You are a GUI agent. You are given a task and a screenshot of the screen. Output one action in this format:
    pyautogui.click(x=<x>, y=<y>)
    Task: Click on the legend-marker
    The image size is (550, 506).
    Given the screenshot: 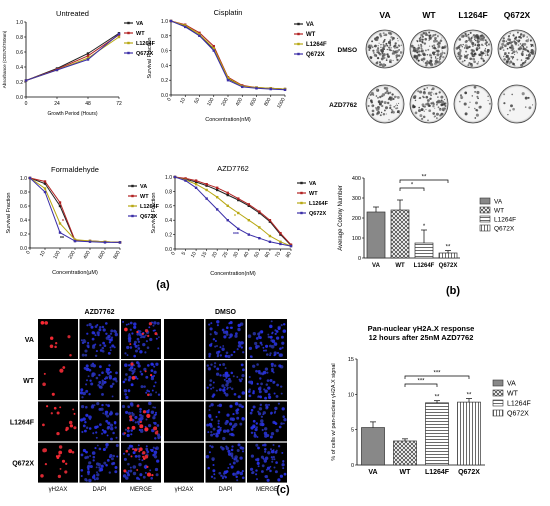 What is the action you would take?
    pyautogui.click(x=132, y=216)
    